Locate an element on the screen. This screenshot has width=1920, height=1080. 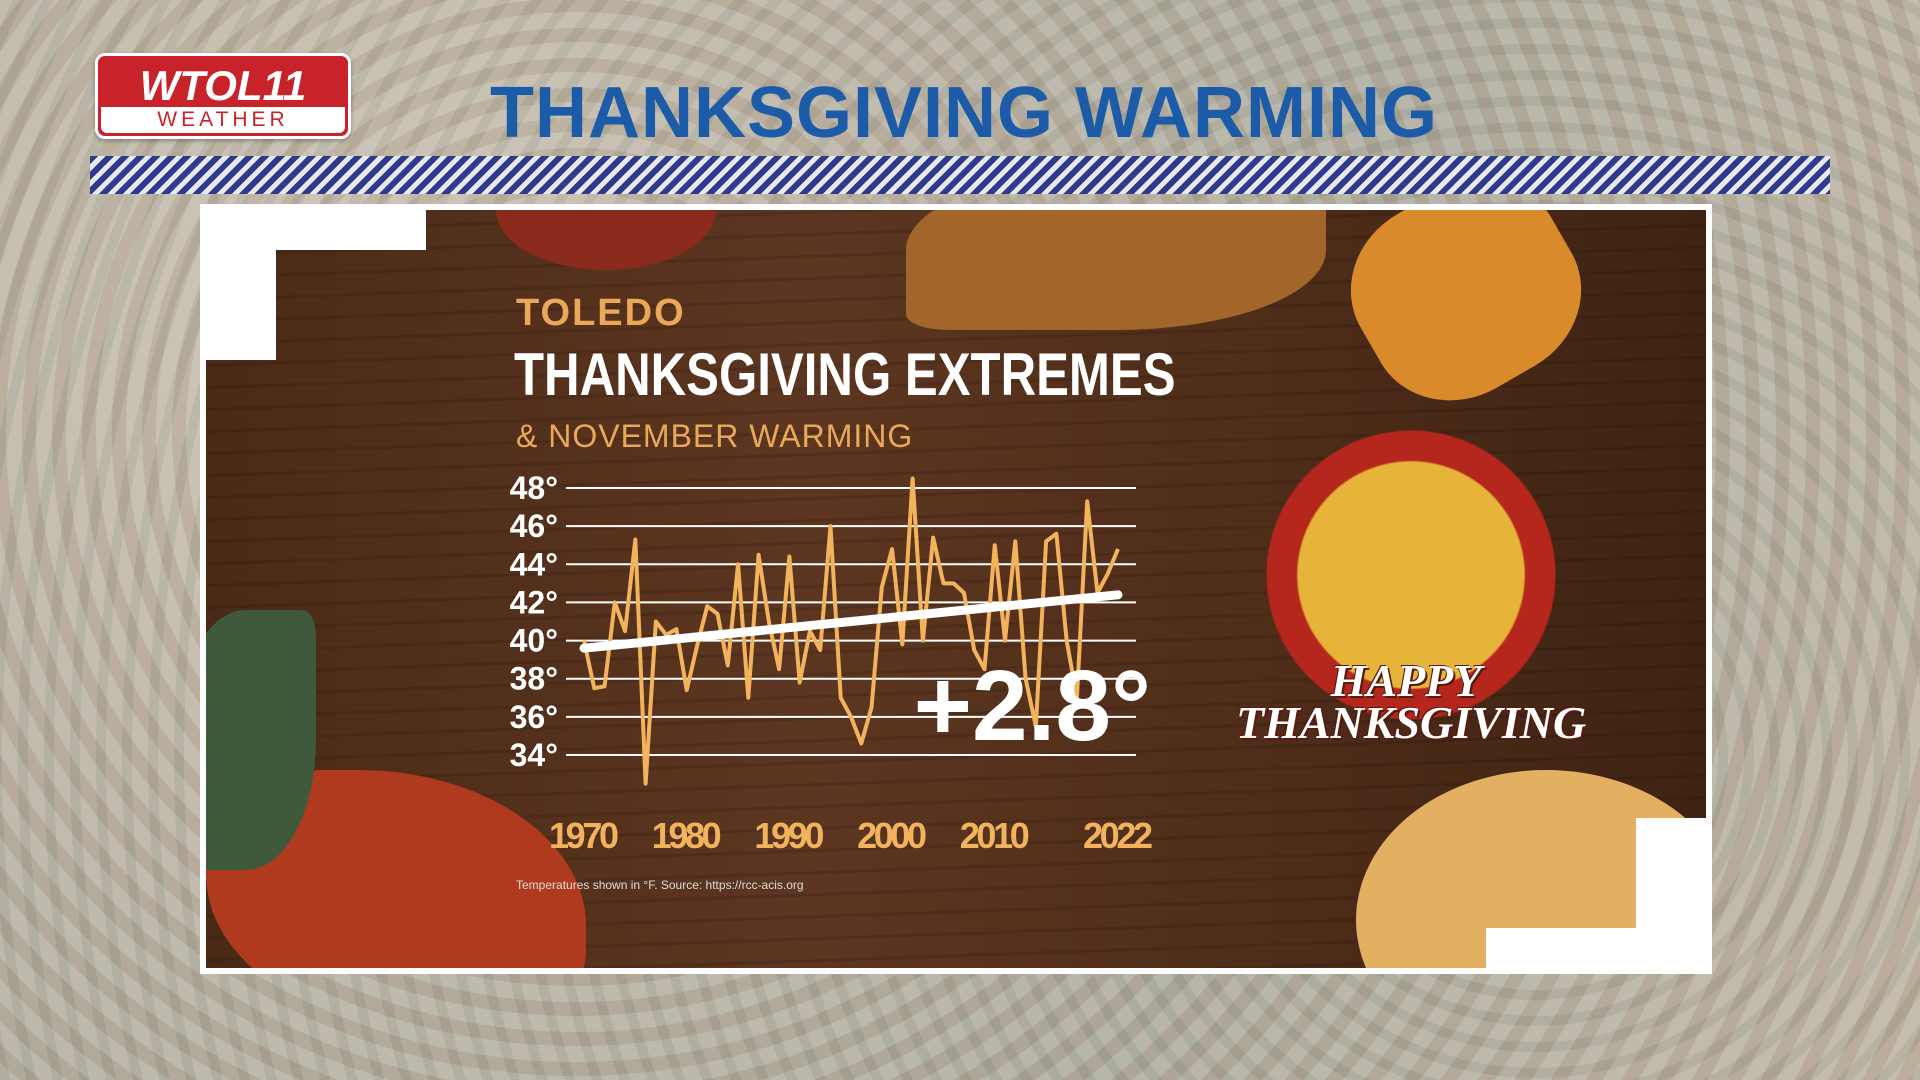
y-tick-label: 34° is located at coordinates (534, 755).